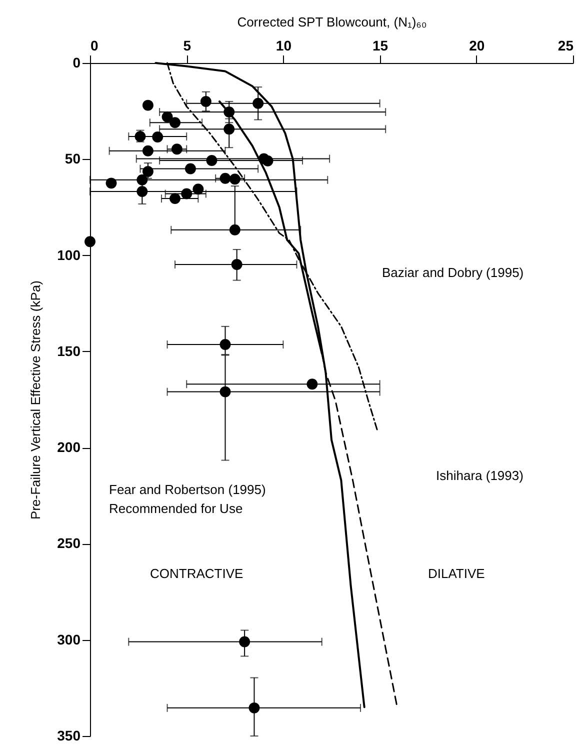 This screenshot has height=746, width=583. Describe the element at coordinates (197, 573) in the screenshot. I see `annotation: CONTRACTIVE` at that location.